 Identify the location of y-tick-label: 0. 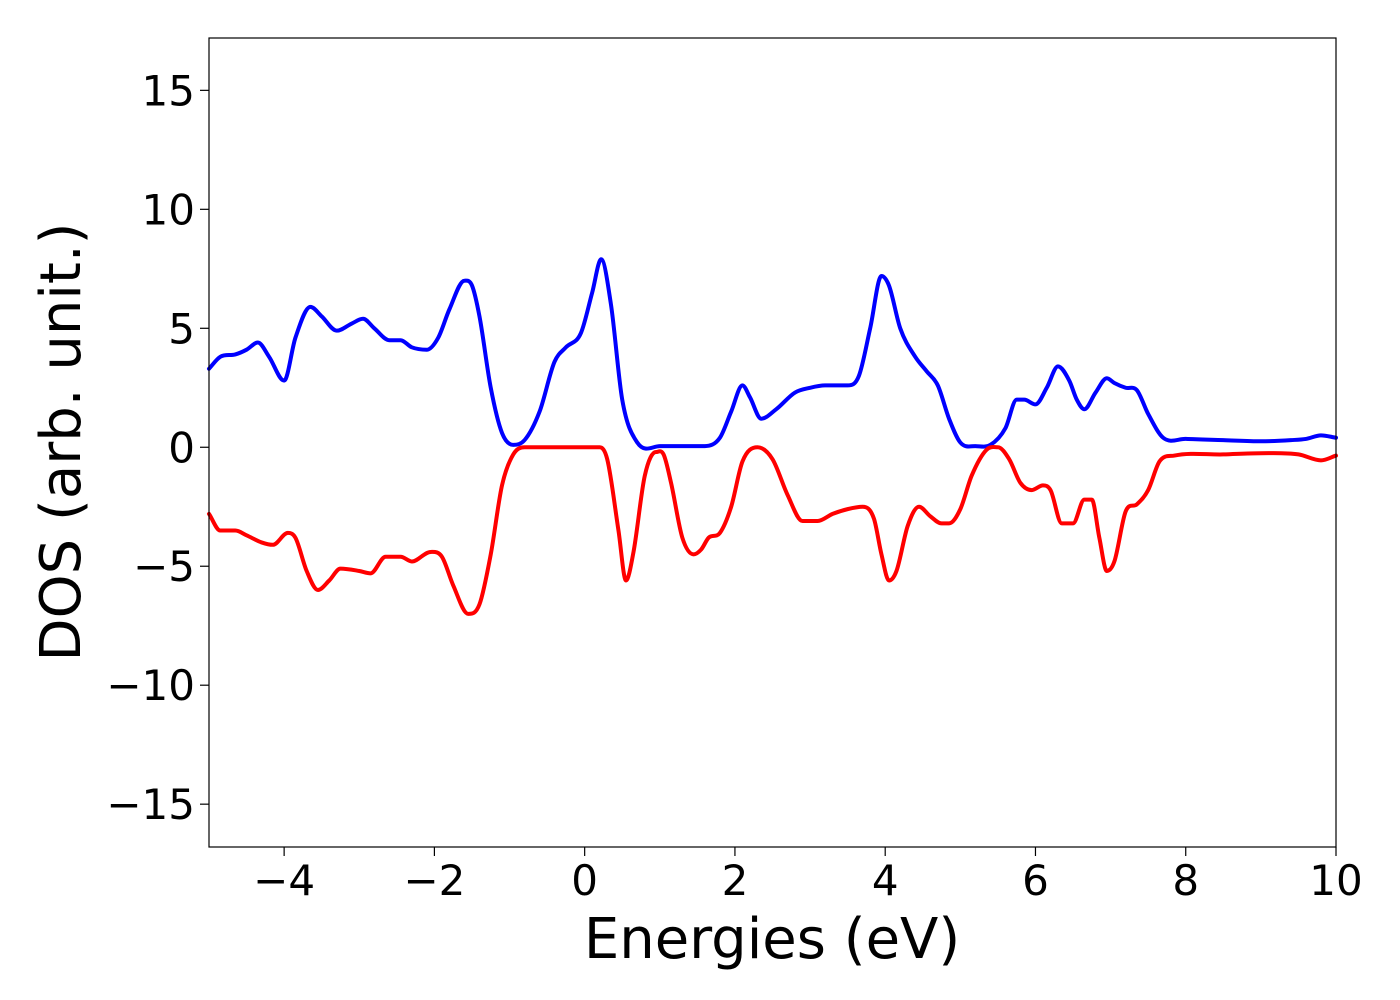
(181, 447).